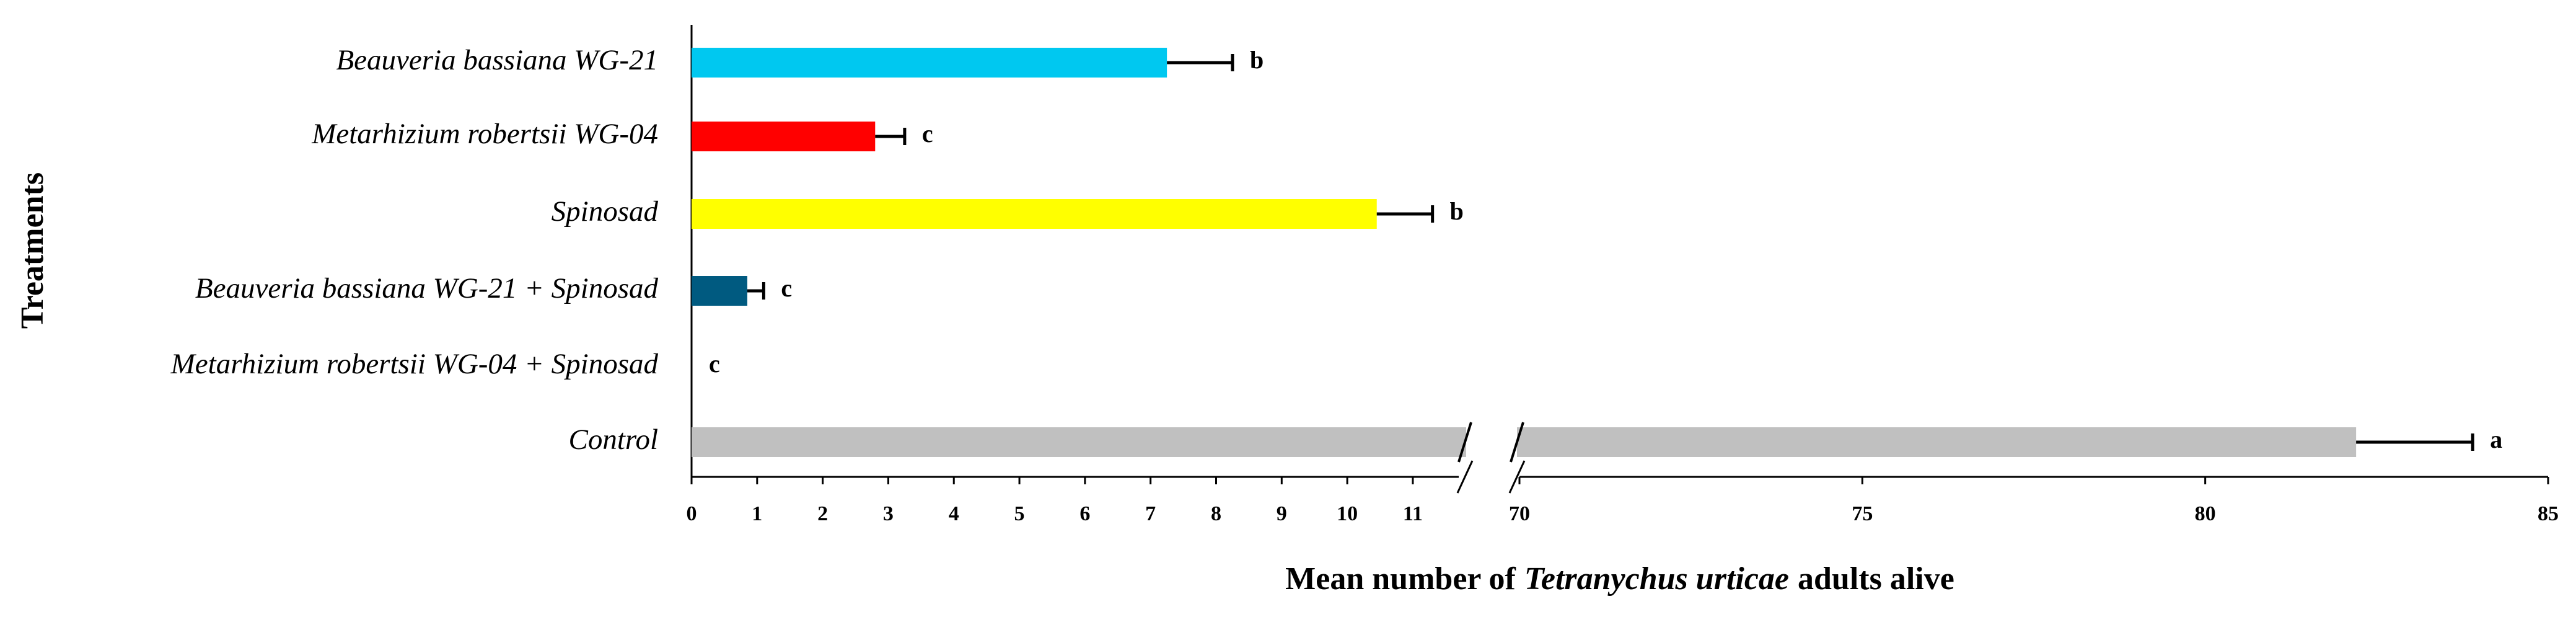  What do you see at coordinates (415, 364) in the screenshot?
I see `category-label: Metarhizium robertsii WG-04 + Spinosad` at bounding box center [415, 364].